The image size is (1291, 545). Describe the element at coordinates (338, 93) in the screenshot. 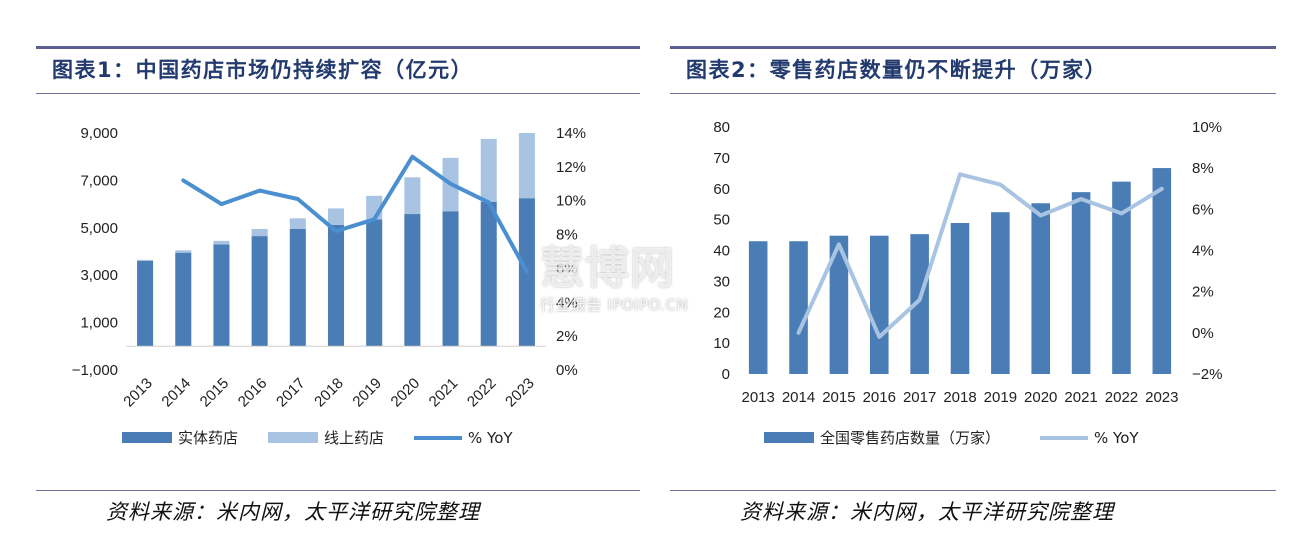

I see `title-rule` at that location.